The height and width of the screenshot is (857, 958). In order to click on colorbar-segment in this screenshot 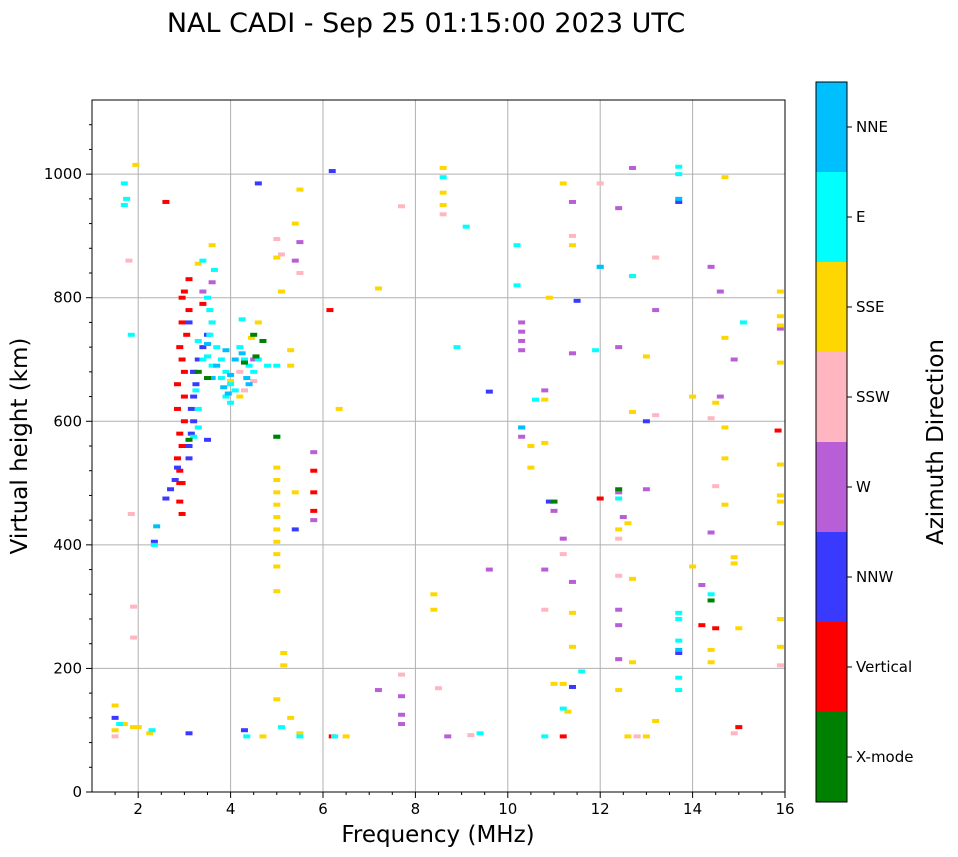, I will do `click(831, 667)`.